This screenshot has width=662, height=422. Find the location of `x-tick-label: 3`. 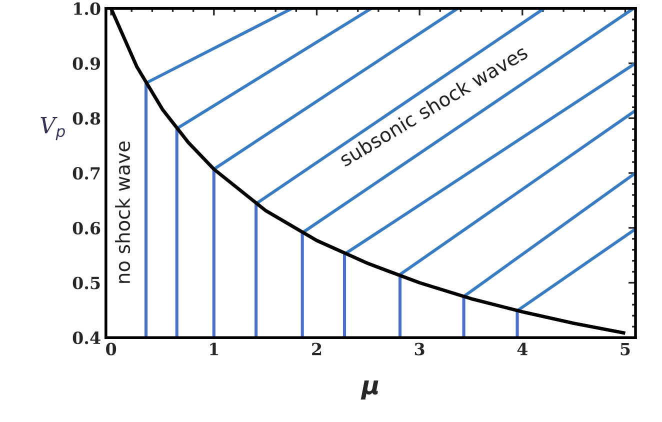

x-tick-label: 3 is located at coordinates (419, 349).